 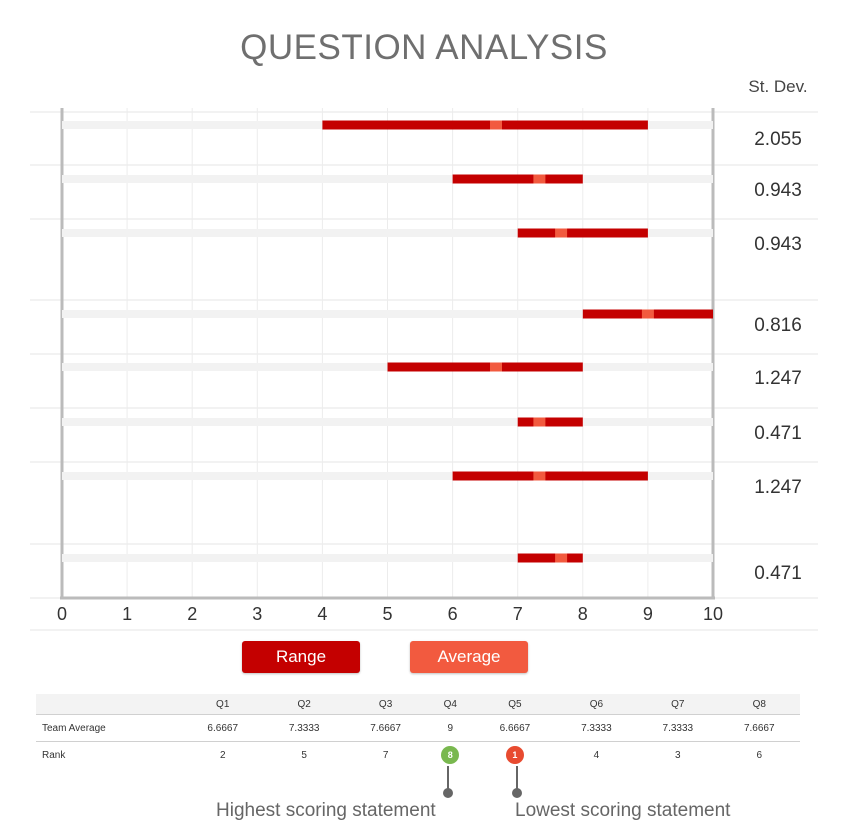 I want to click on x-tick-label: 10, so click(x=713, y=614).